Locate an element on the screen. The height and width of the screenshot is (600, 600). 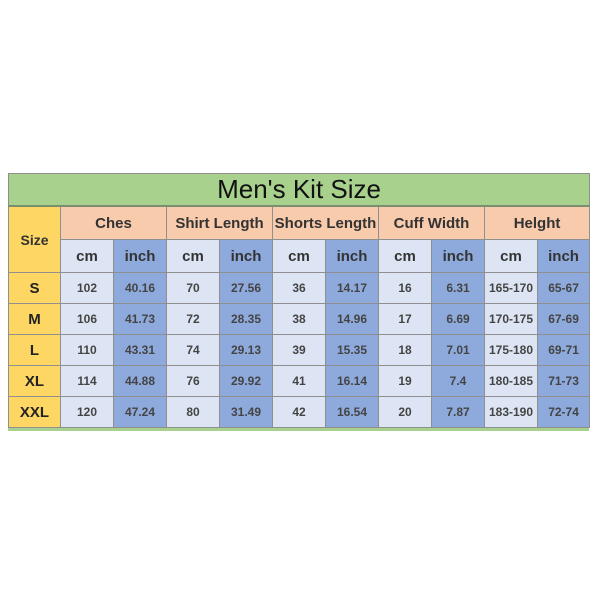
value-cell: 71-73 is located at coordinates (563, 381).